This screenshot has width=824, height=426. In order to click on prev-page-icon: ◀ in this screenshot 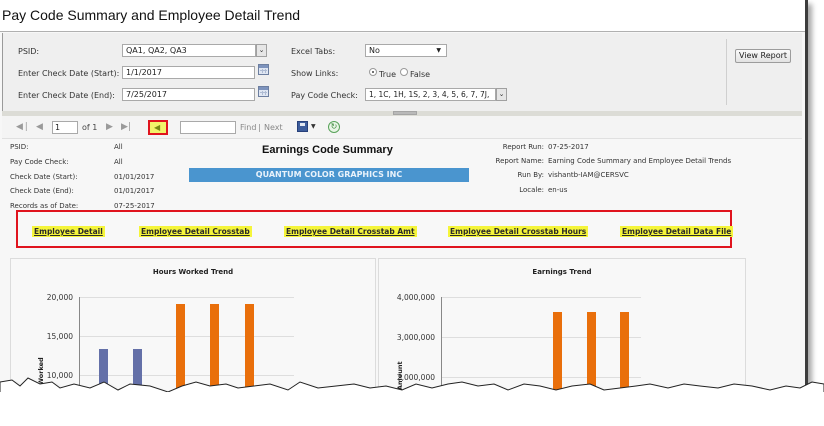, I will do `click(39, 127)`.